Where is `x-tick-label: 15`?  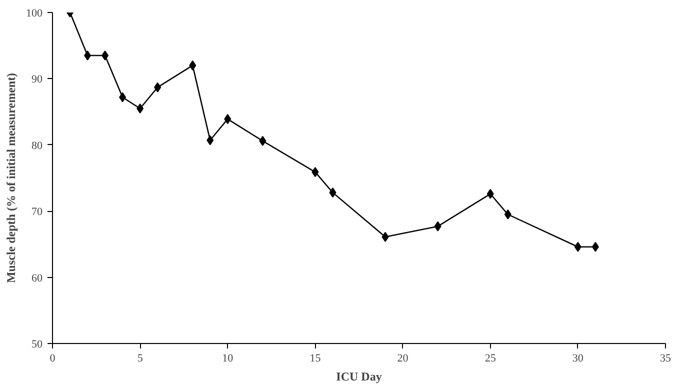 x-tick-label: 15 is located at coordinates (316, 358).